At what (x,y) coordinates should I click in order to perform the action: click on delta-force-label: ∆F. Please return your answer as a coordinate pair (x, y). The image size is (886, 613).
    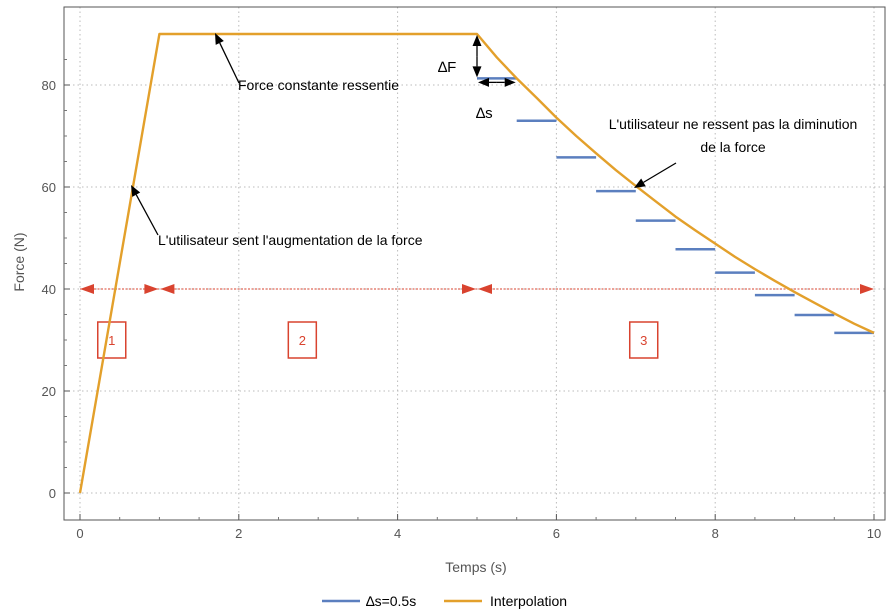
    Looking at the image, I should click on (447, 67).